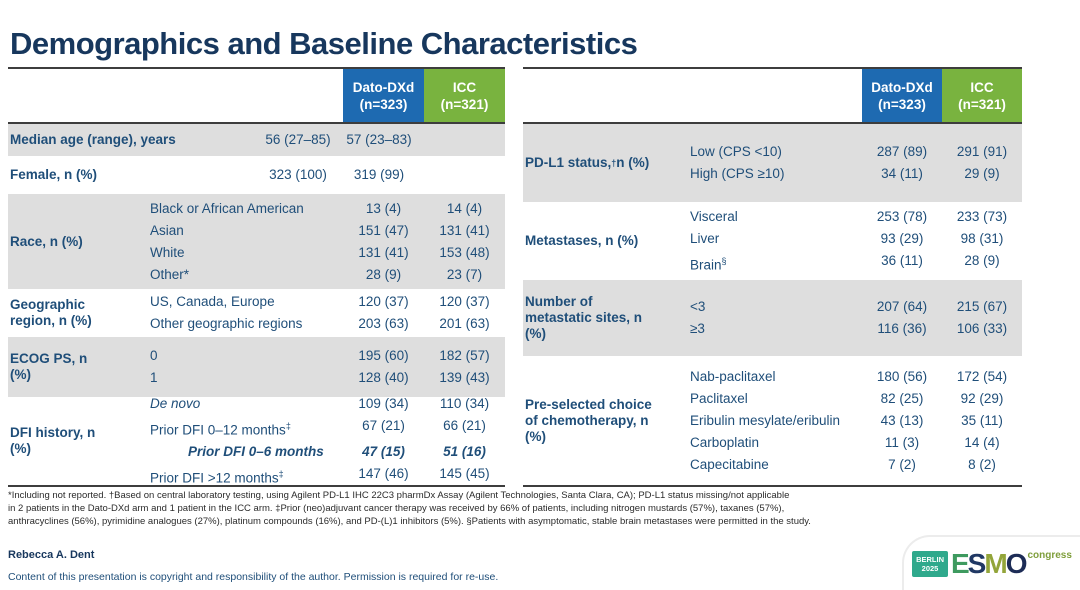  I want to click on value-cell-arm2: 201 (63), so click(464, 323).